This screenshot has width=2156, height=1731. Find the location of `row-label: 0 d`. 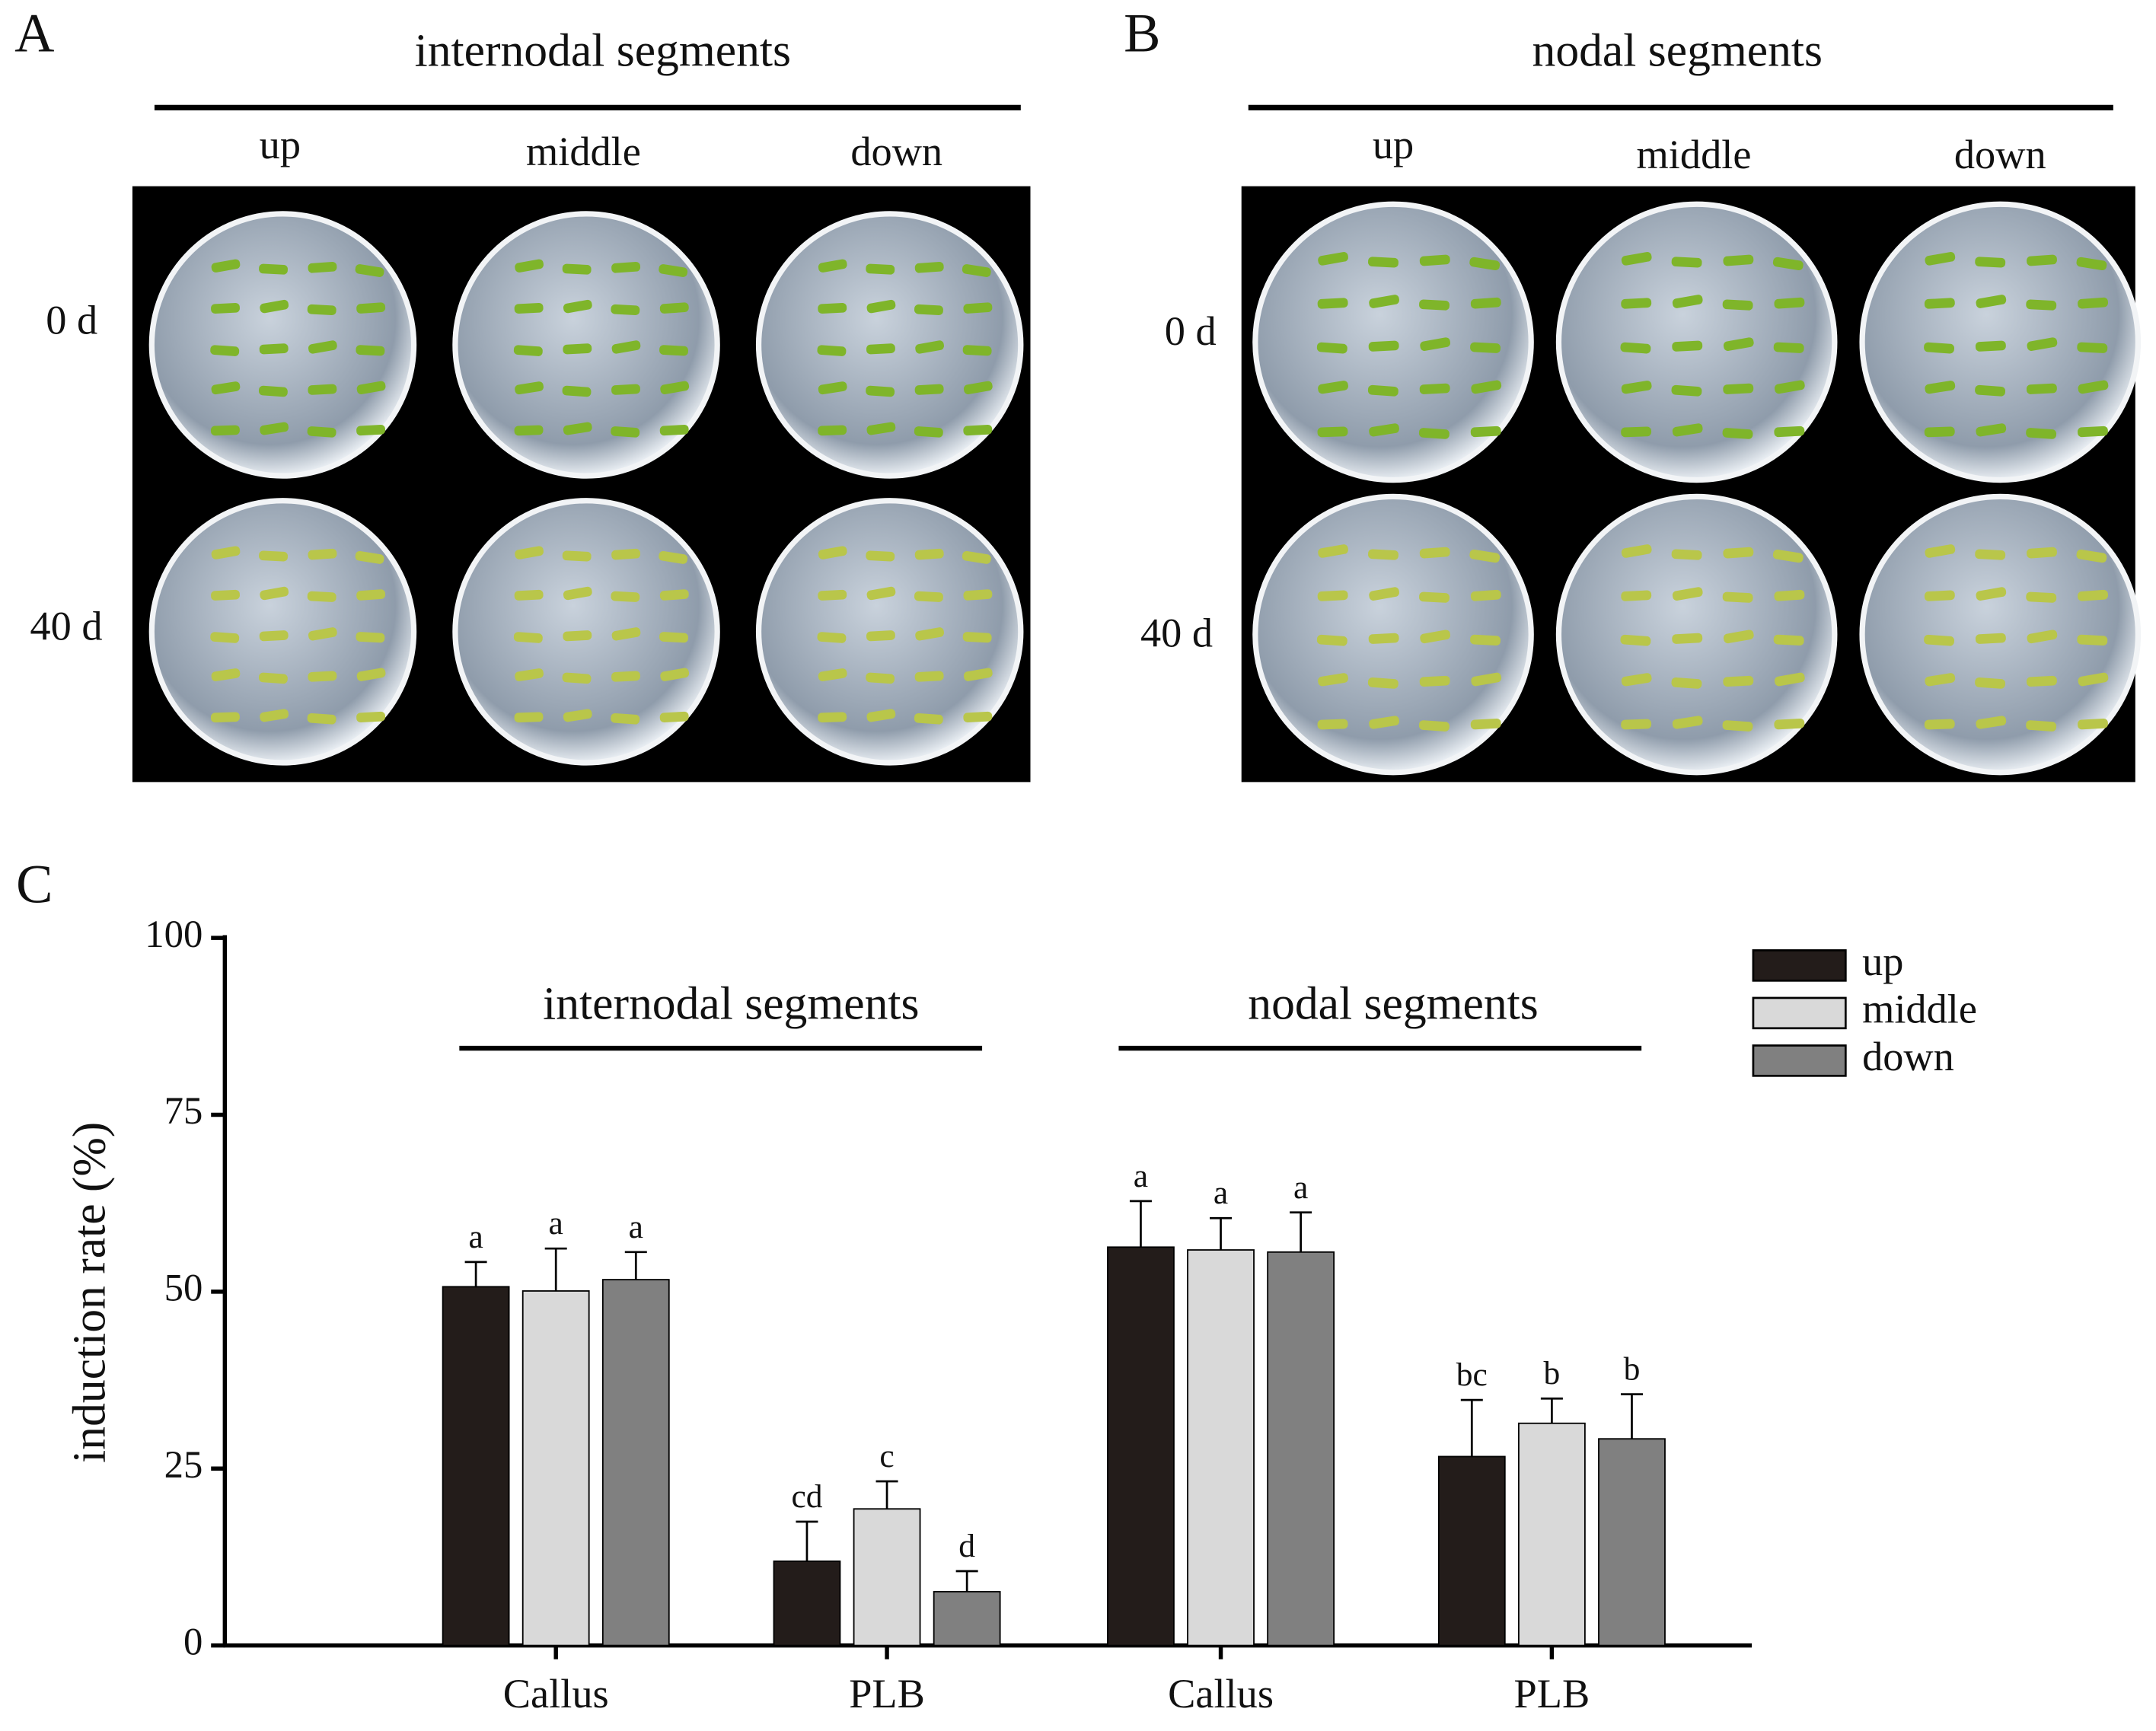

row-label: 0 d is located at coordinates (1191, 331).